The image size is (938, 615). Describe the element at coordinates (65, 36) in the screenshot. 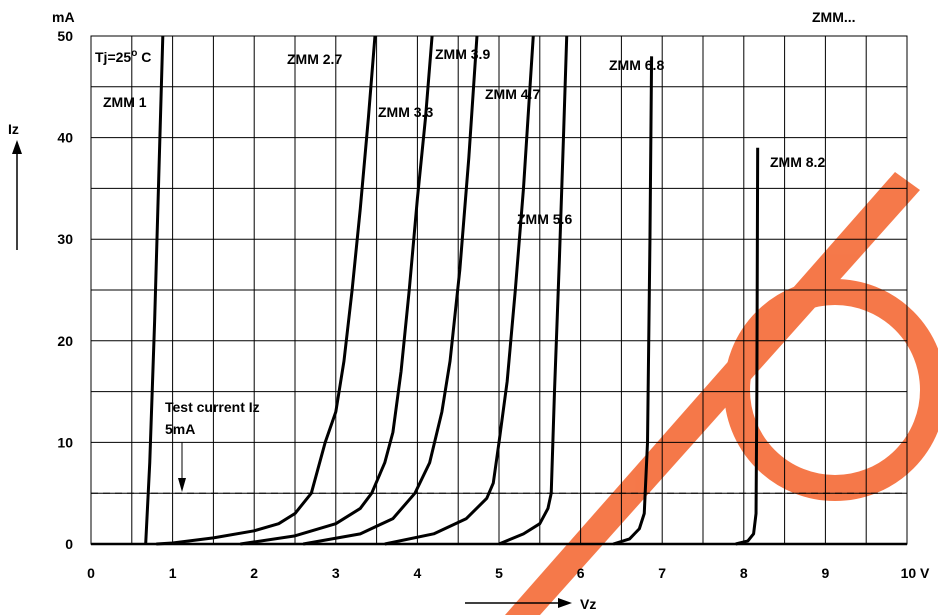

I see `y-tick-label: 50` at that location.